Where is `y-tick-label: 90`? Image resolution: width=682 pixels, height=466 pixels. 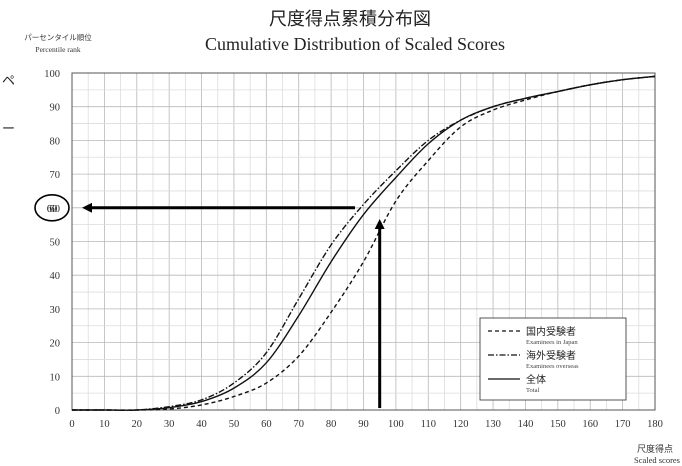
y-tick-label: 90 is located at coordinates (55, 108).